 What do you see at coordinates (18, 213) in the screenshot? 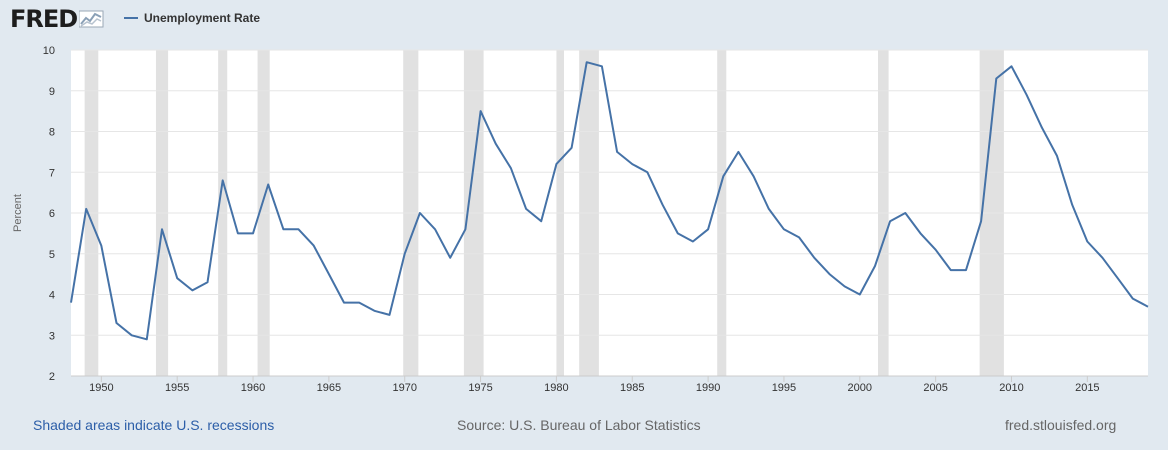
I see `y-axis-label: Percent` at bounding box center [18, 213].